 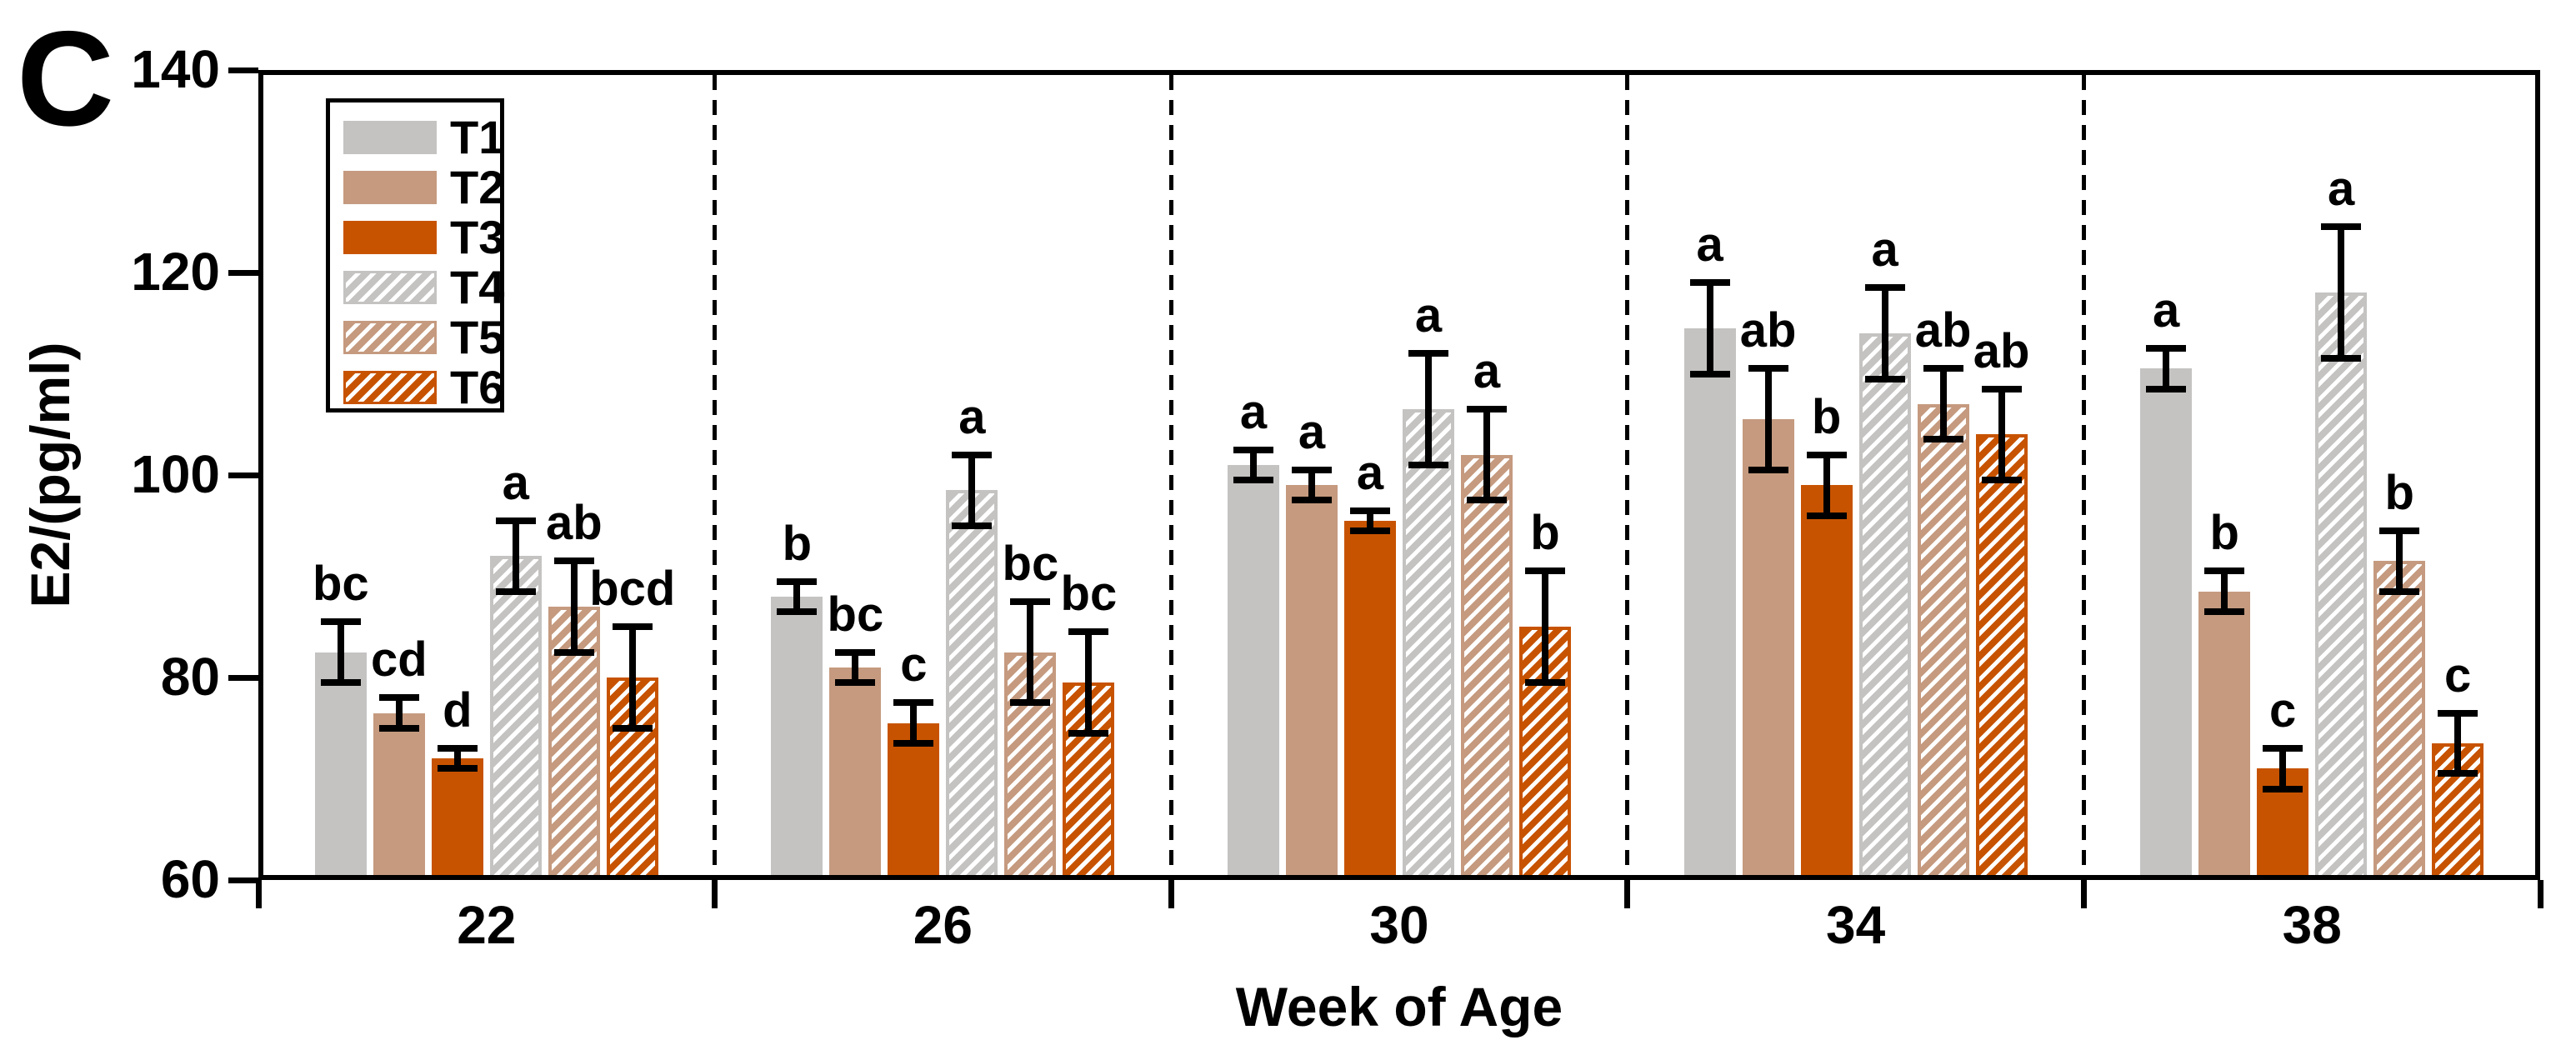 What do you see at coordinates (190, 677) in the screenshot?
I see `y-tick-label-80: 80` at bounding box center [190, 677].